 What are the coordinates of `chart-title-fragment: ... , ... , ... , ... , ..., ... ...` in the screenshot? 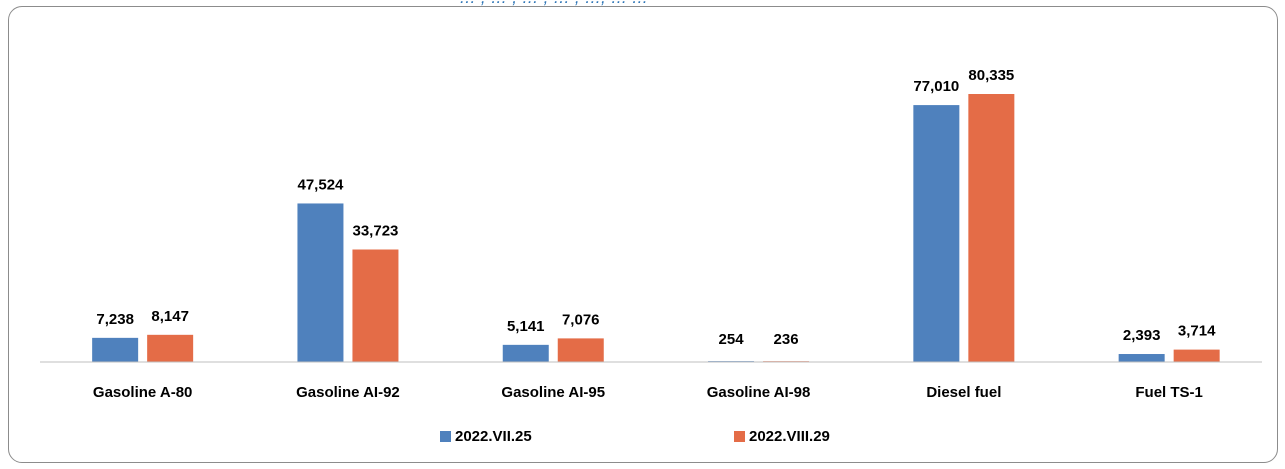 It's located at (642, 4).